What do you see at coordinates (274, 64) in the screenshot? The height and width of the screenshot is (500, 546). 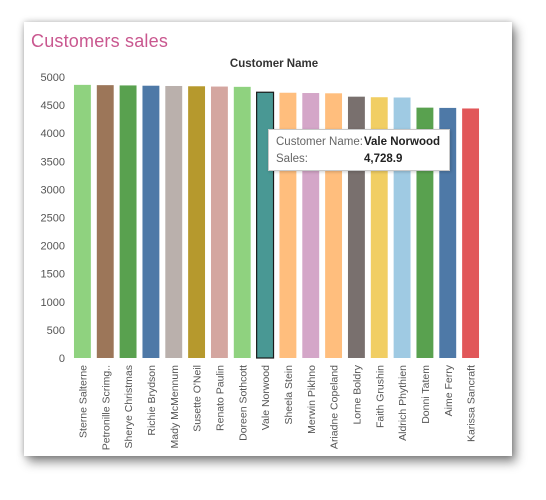 I see `chart-title: Customer Name` at bounding box center [274, 64].